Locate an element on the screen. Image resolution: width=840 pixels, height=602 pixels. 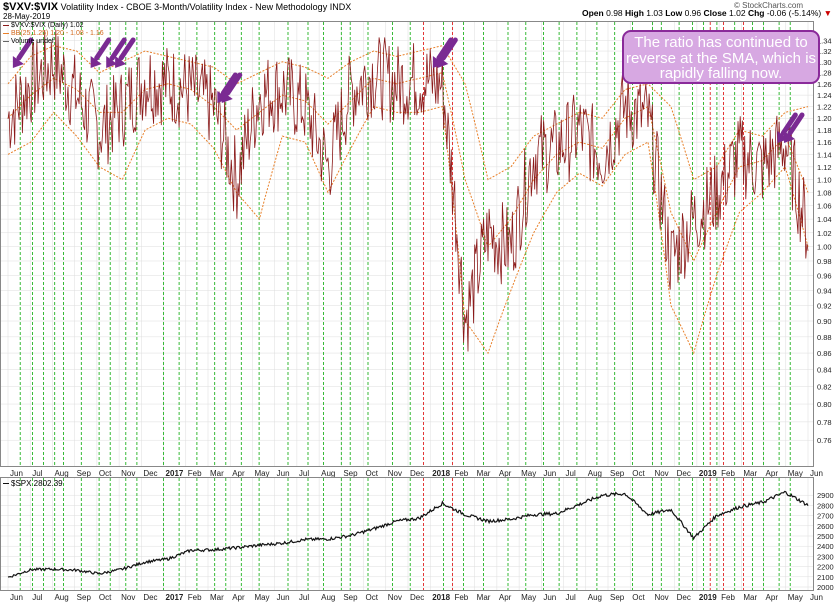
y-tick-label: 0.78 is located at coordinates (824, 422).